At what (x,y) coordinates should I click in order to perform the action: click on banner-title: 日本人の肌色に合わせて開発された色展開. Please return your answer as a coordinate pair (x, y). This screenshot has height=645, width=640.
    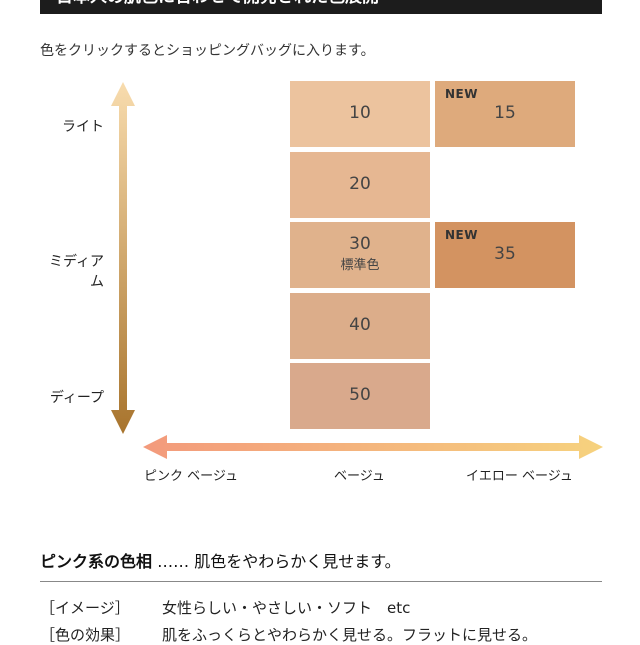
    Looking at the image, I should click on (321, 7).